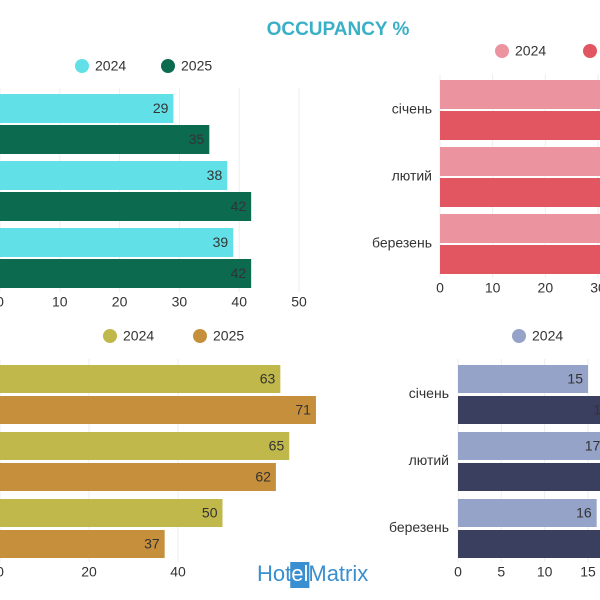 This screenshot has height=600, width=600. What do you see at coordinates (575, 379) in the screenshot?
I see `value-label: 15` at bounding box center [575, 379].